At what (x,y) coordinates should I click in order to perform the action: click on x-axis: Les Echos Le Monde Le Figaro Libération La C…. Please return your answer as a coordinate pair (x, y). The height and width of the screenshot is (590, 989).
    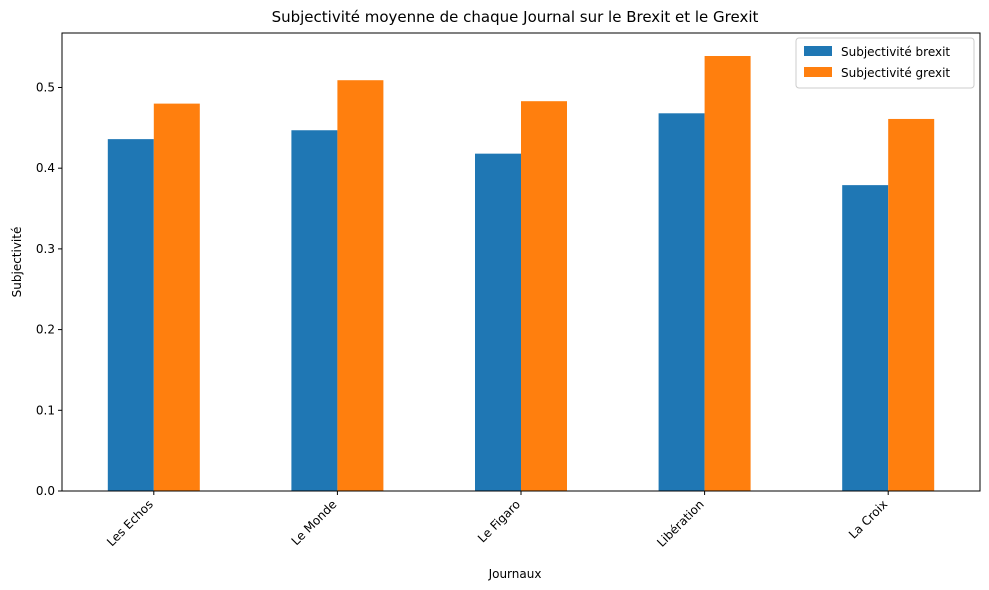
    Looking at the image, I should click on (497, 520).